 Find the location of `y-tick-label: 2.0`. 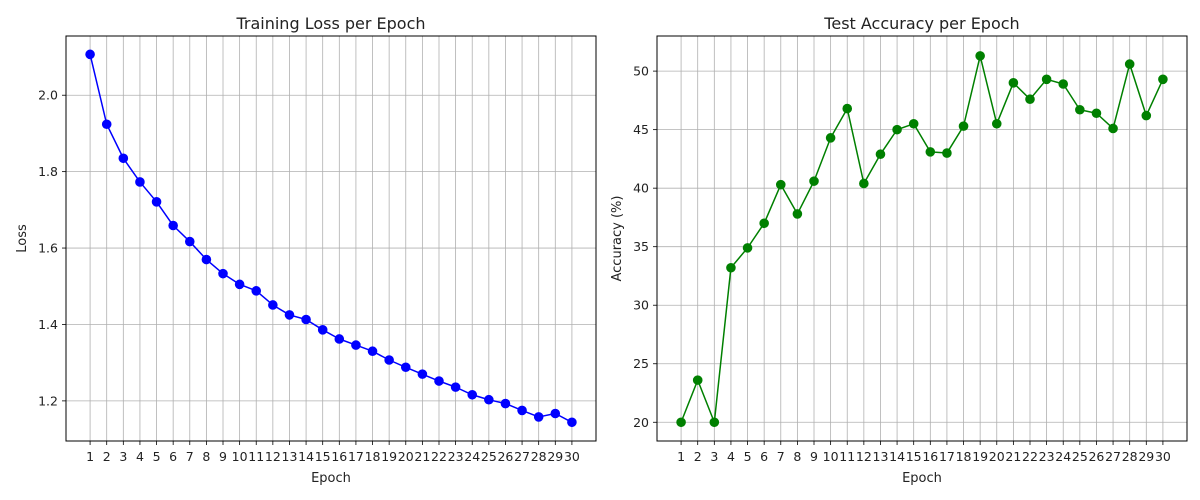

y-tick-label: 2.0 is located at coordinates (48, 95).